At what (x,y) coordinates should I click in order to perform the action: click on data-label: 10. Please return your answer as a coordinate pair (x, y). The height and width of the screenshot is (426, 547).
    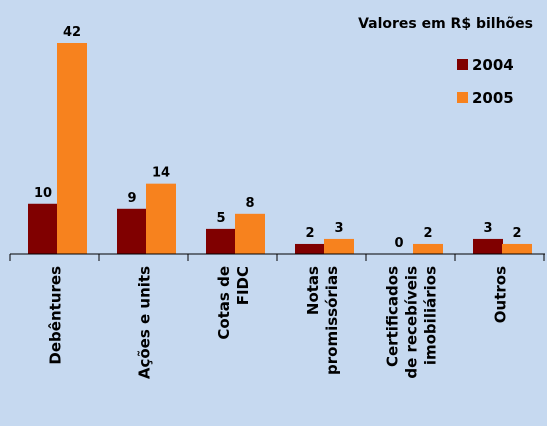
    Looking at the image, I should click on (43, 193).